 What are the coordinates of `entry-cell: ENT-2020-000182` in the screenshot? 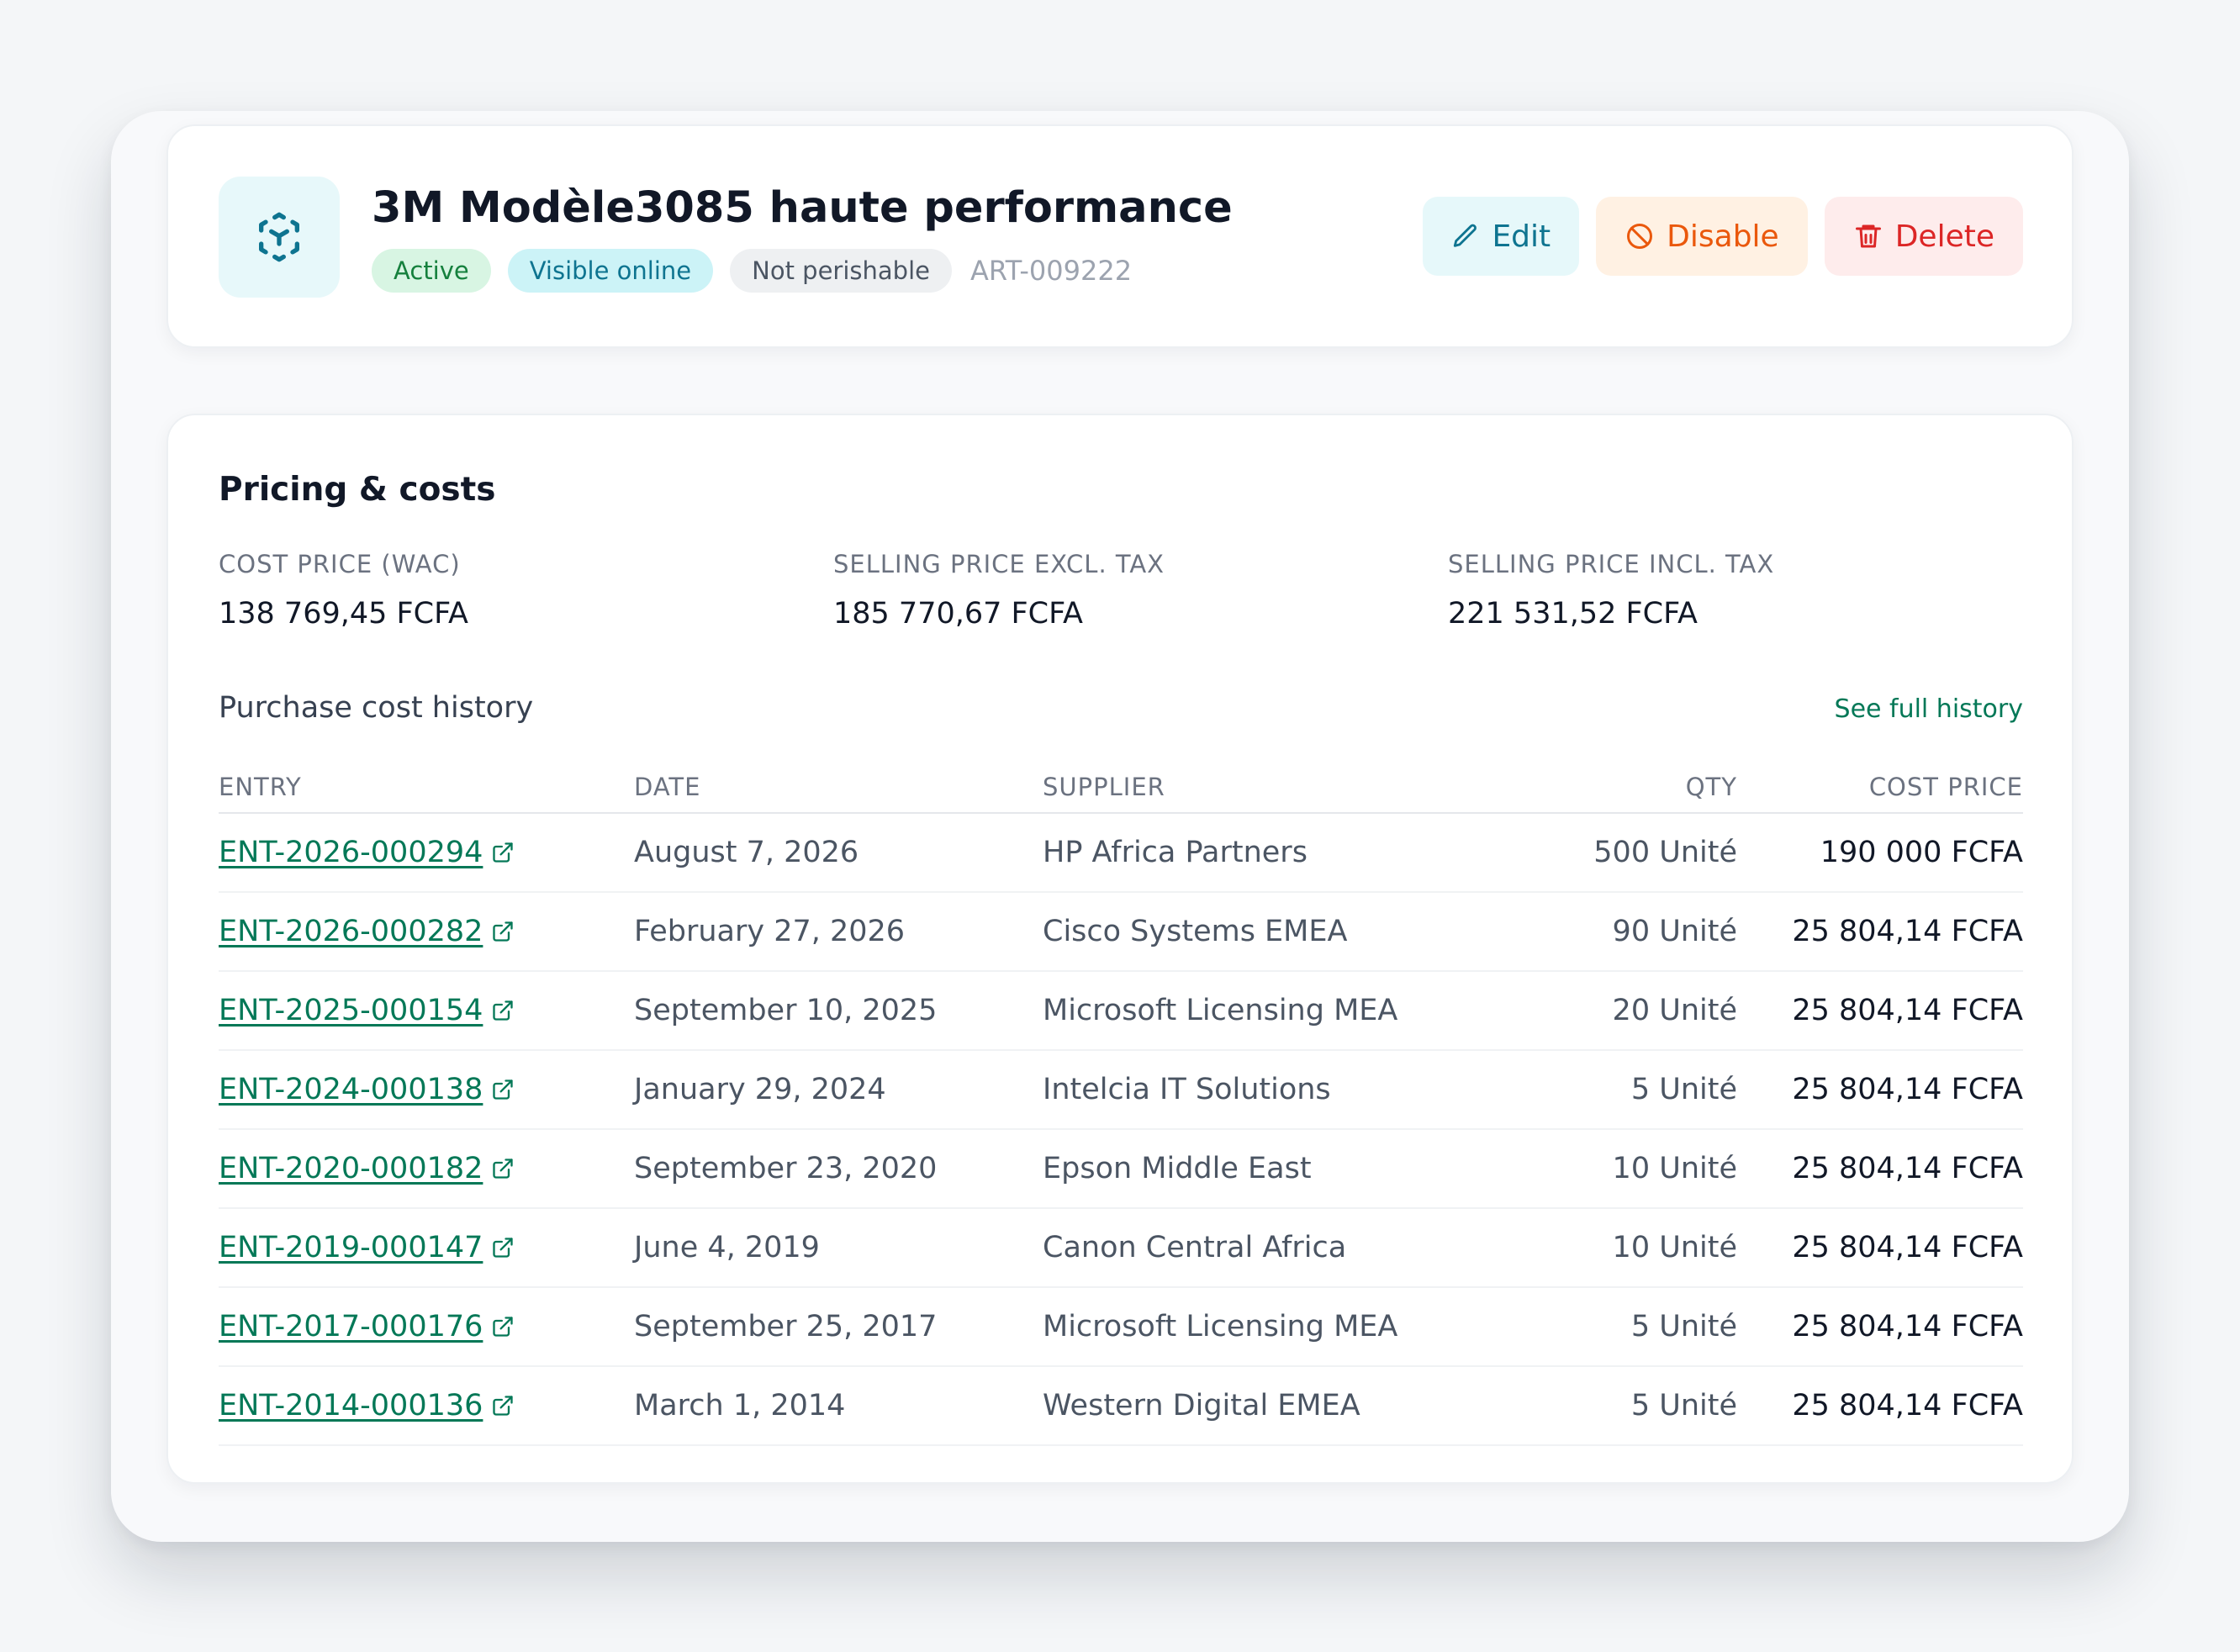 It's located at (426, 1168).